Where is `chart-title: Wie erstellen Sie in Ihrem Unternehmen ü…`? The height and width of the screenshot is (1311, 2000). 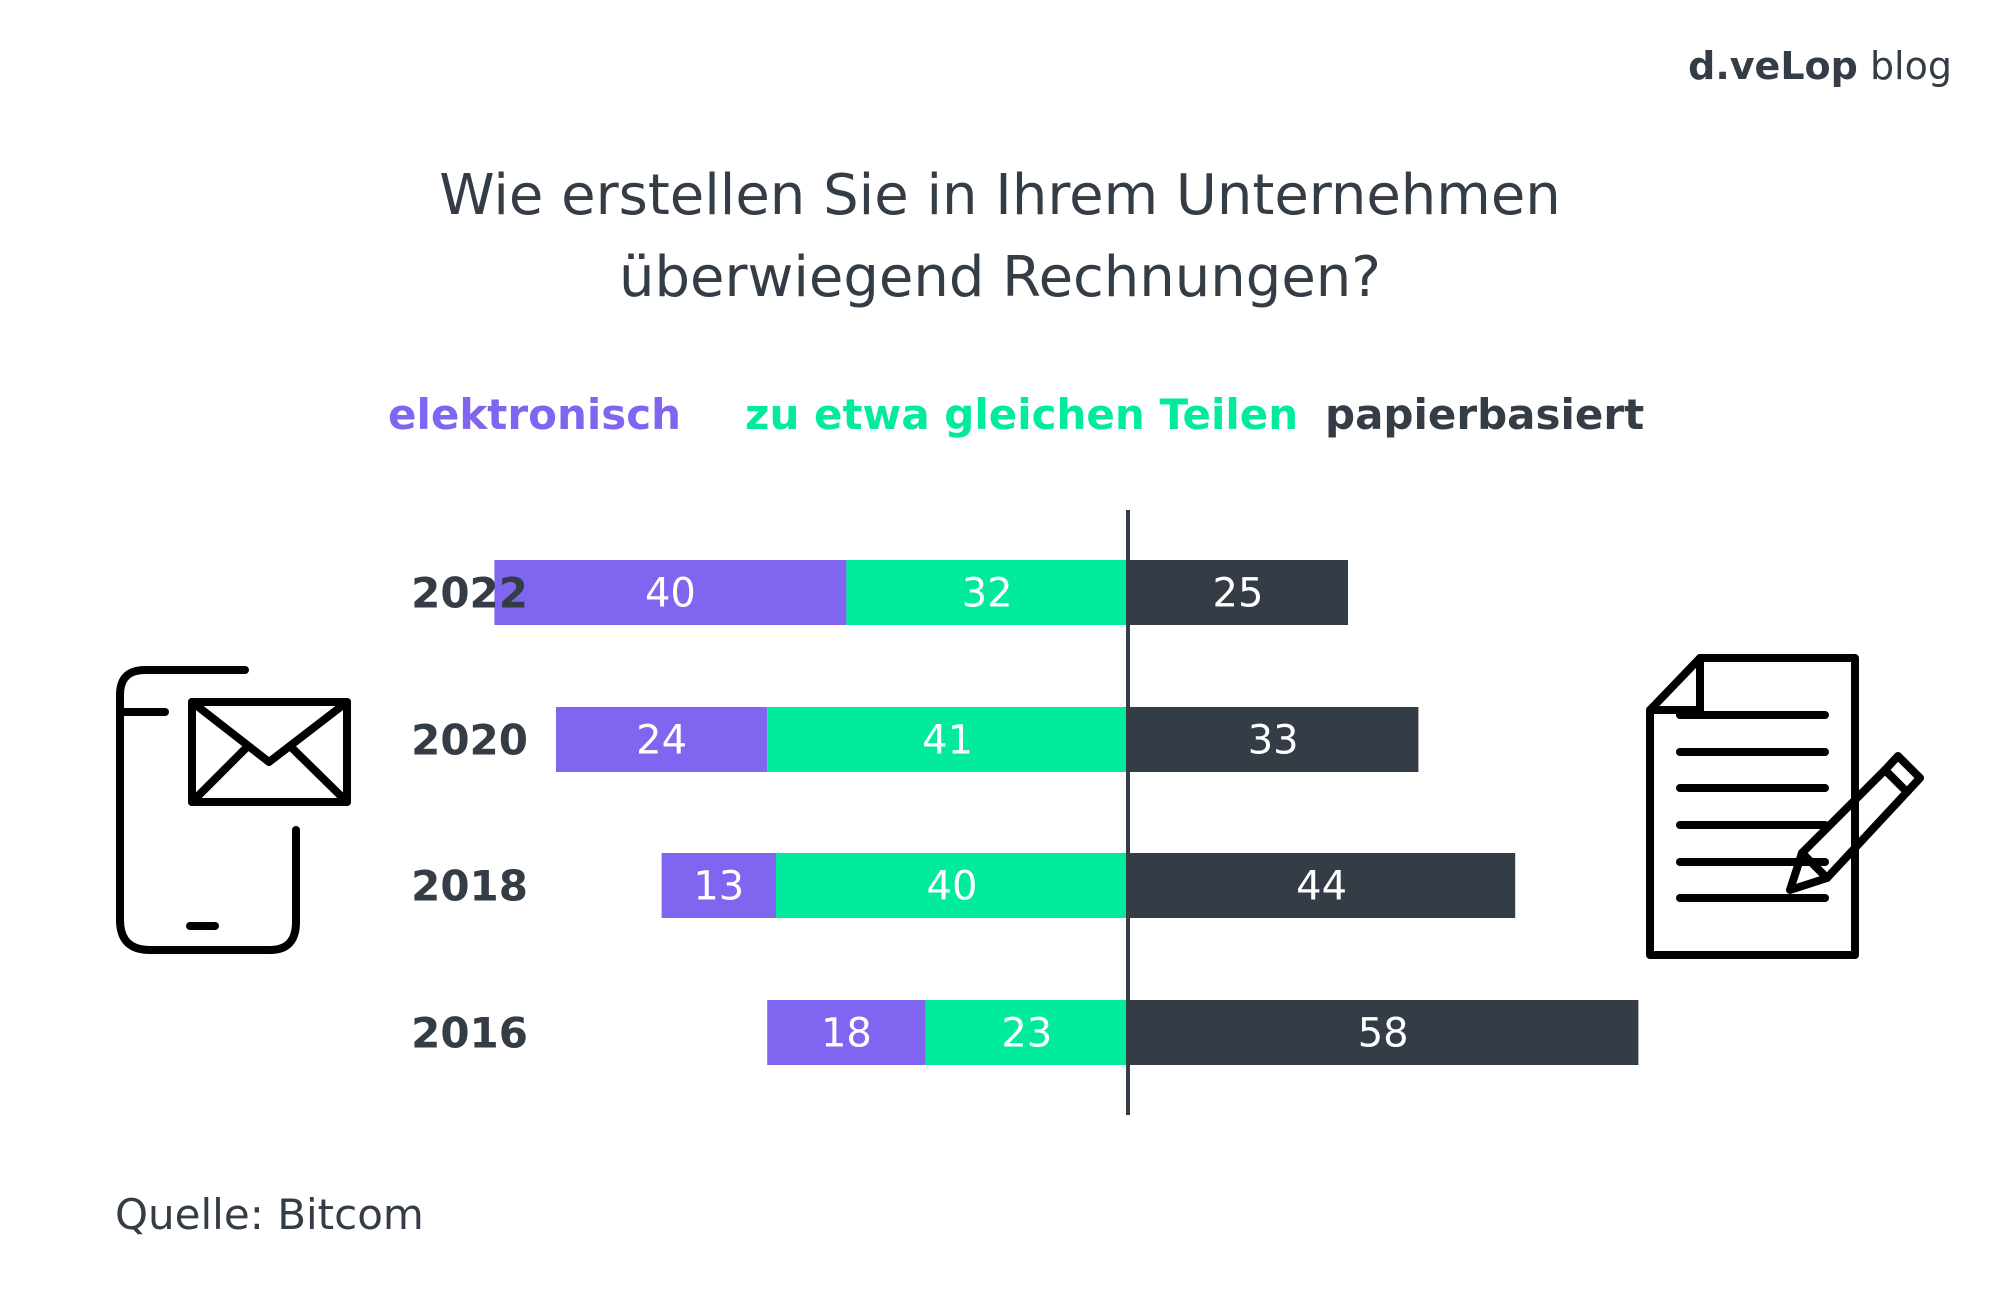 chart-title: Wie erstellen Sie in Ihrem Unternehmen ü… is located at coordinates (1000, 237).